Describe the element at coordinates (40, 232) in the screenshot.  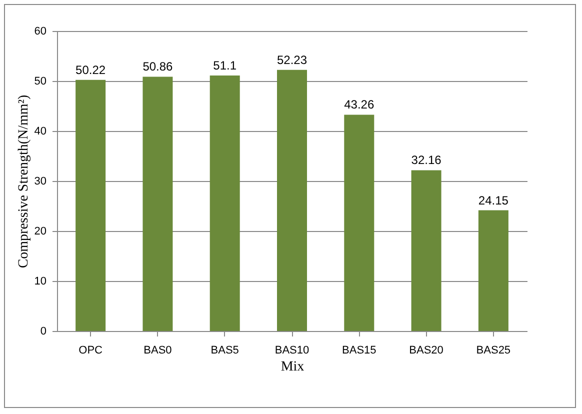
I see `y-tick-label: 20` at that location.